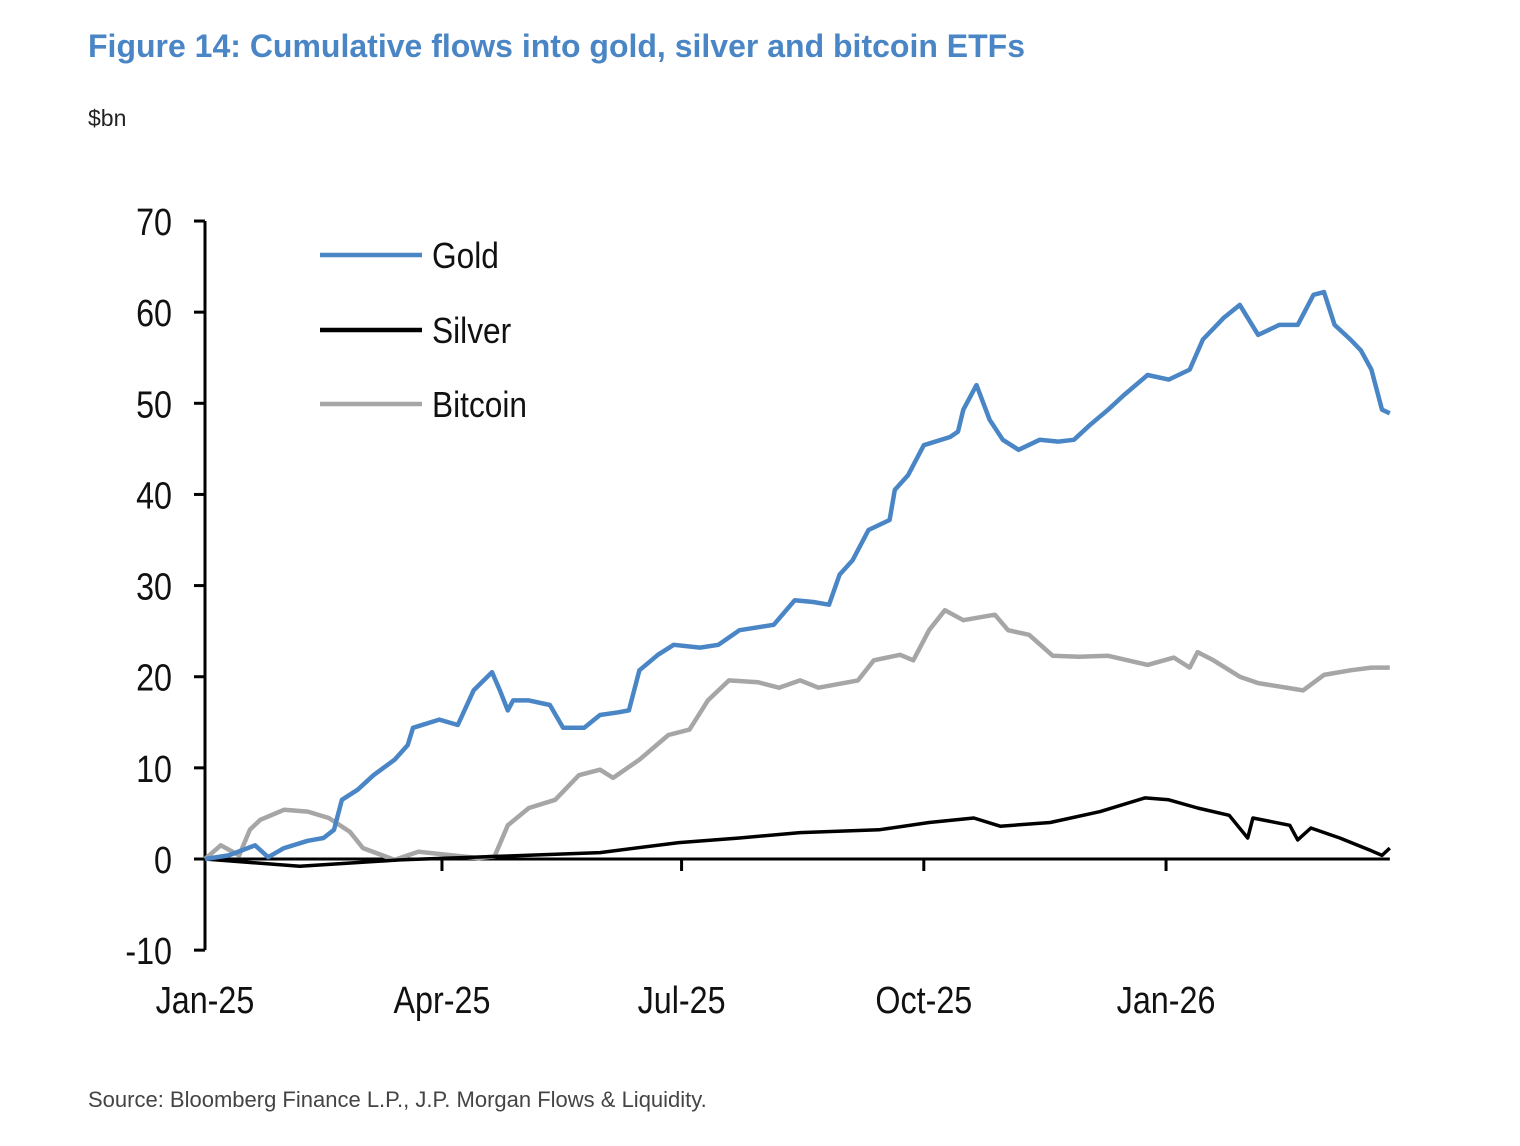 The width and height of the screenshot is (1520, 1146). What do you see at coordinates (423, 330) in the screenshot?
I see `legend: Gold Silver Bitcoin` at bounding box center [423, 330].